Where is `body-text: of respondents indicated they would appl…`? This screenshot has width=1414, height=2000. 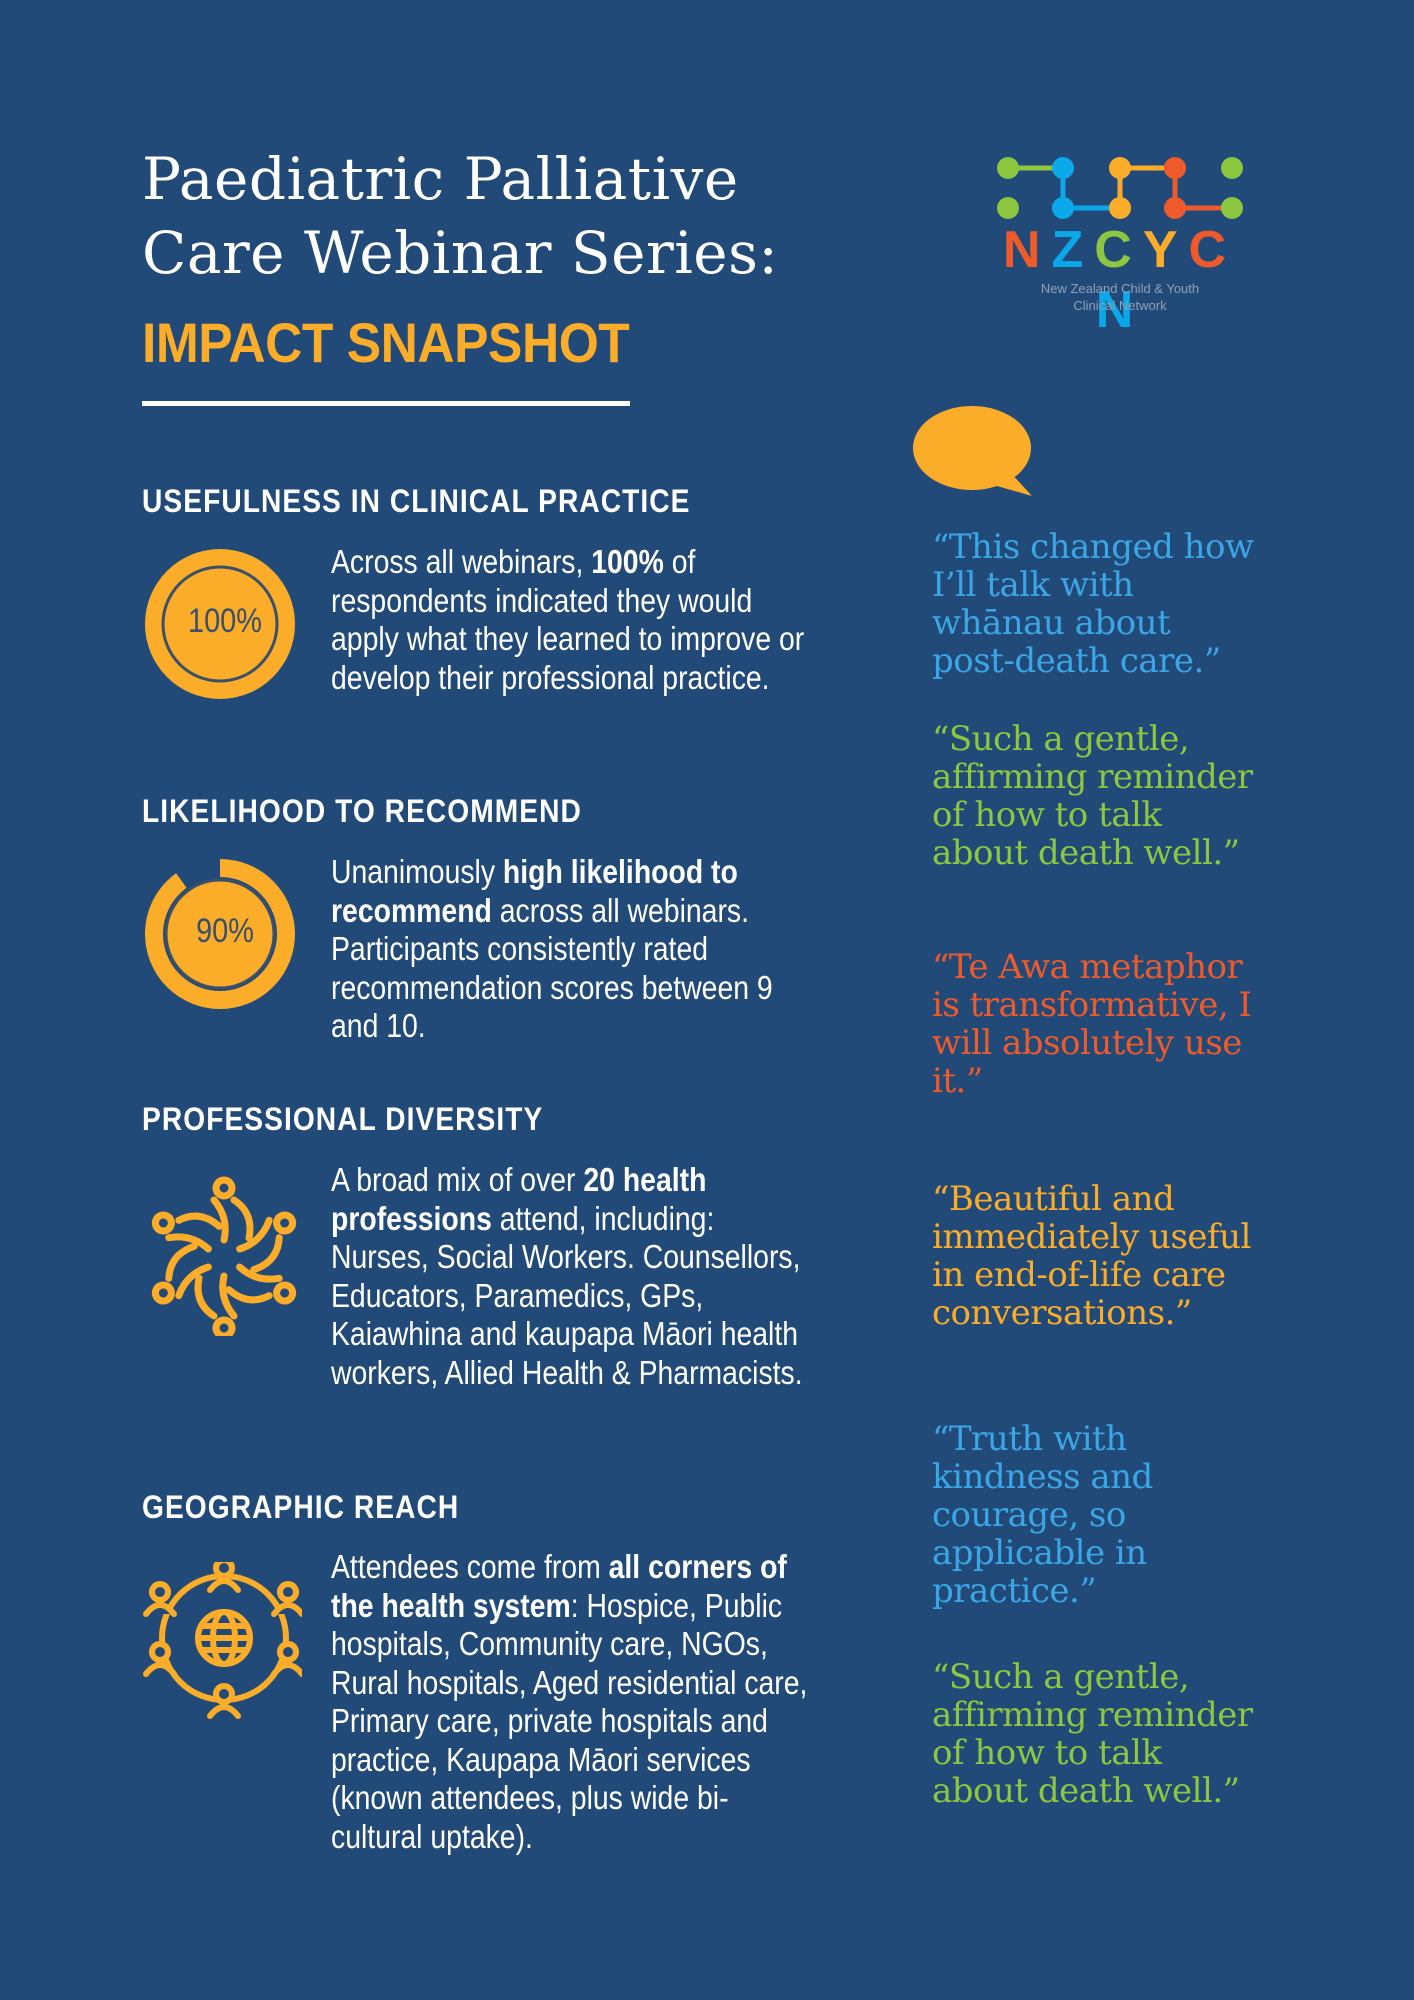
body-text: of respondents indicated they would appl… is located at coordinates (568, 619).